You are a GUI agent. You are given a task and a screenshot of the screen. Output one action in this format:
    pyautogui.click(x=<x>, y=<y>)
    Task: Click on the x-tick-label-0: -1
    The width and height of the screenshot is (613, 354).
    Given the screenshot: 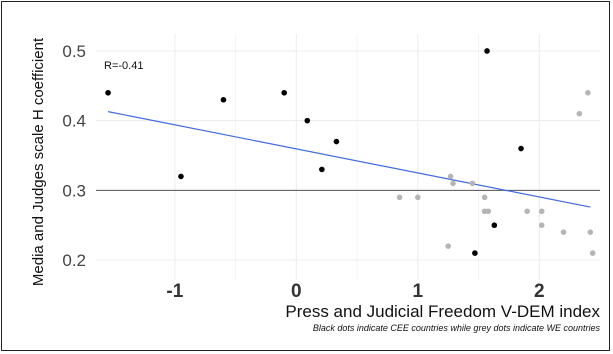 What is the action you would take?
    pyautogui.click(x=174, y=291)
    